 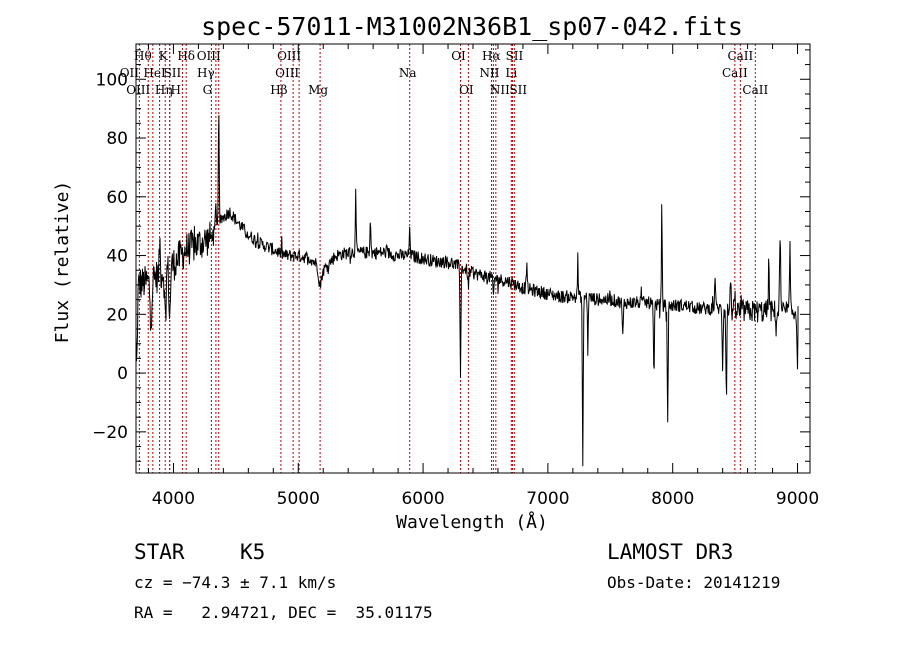 I want to click on line-marker-label-10: Hγ, so click(x=206, y=73).